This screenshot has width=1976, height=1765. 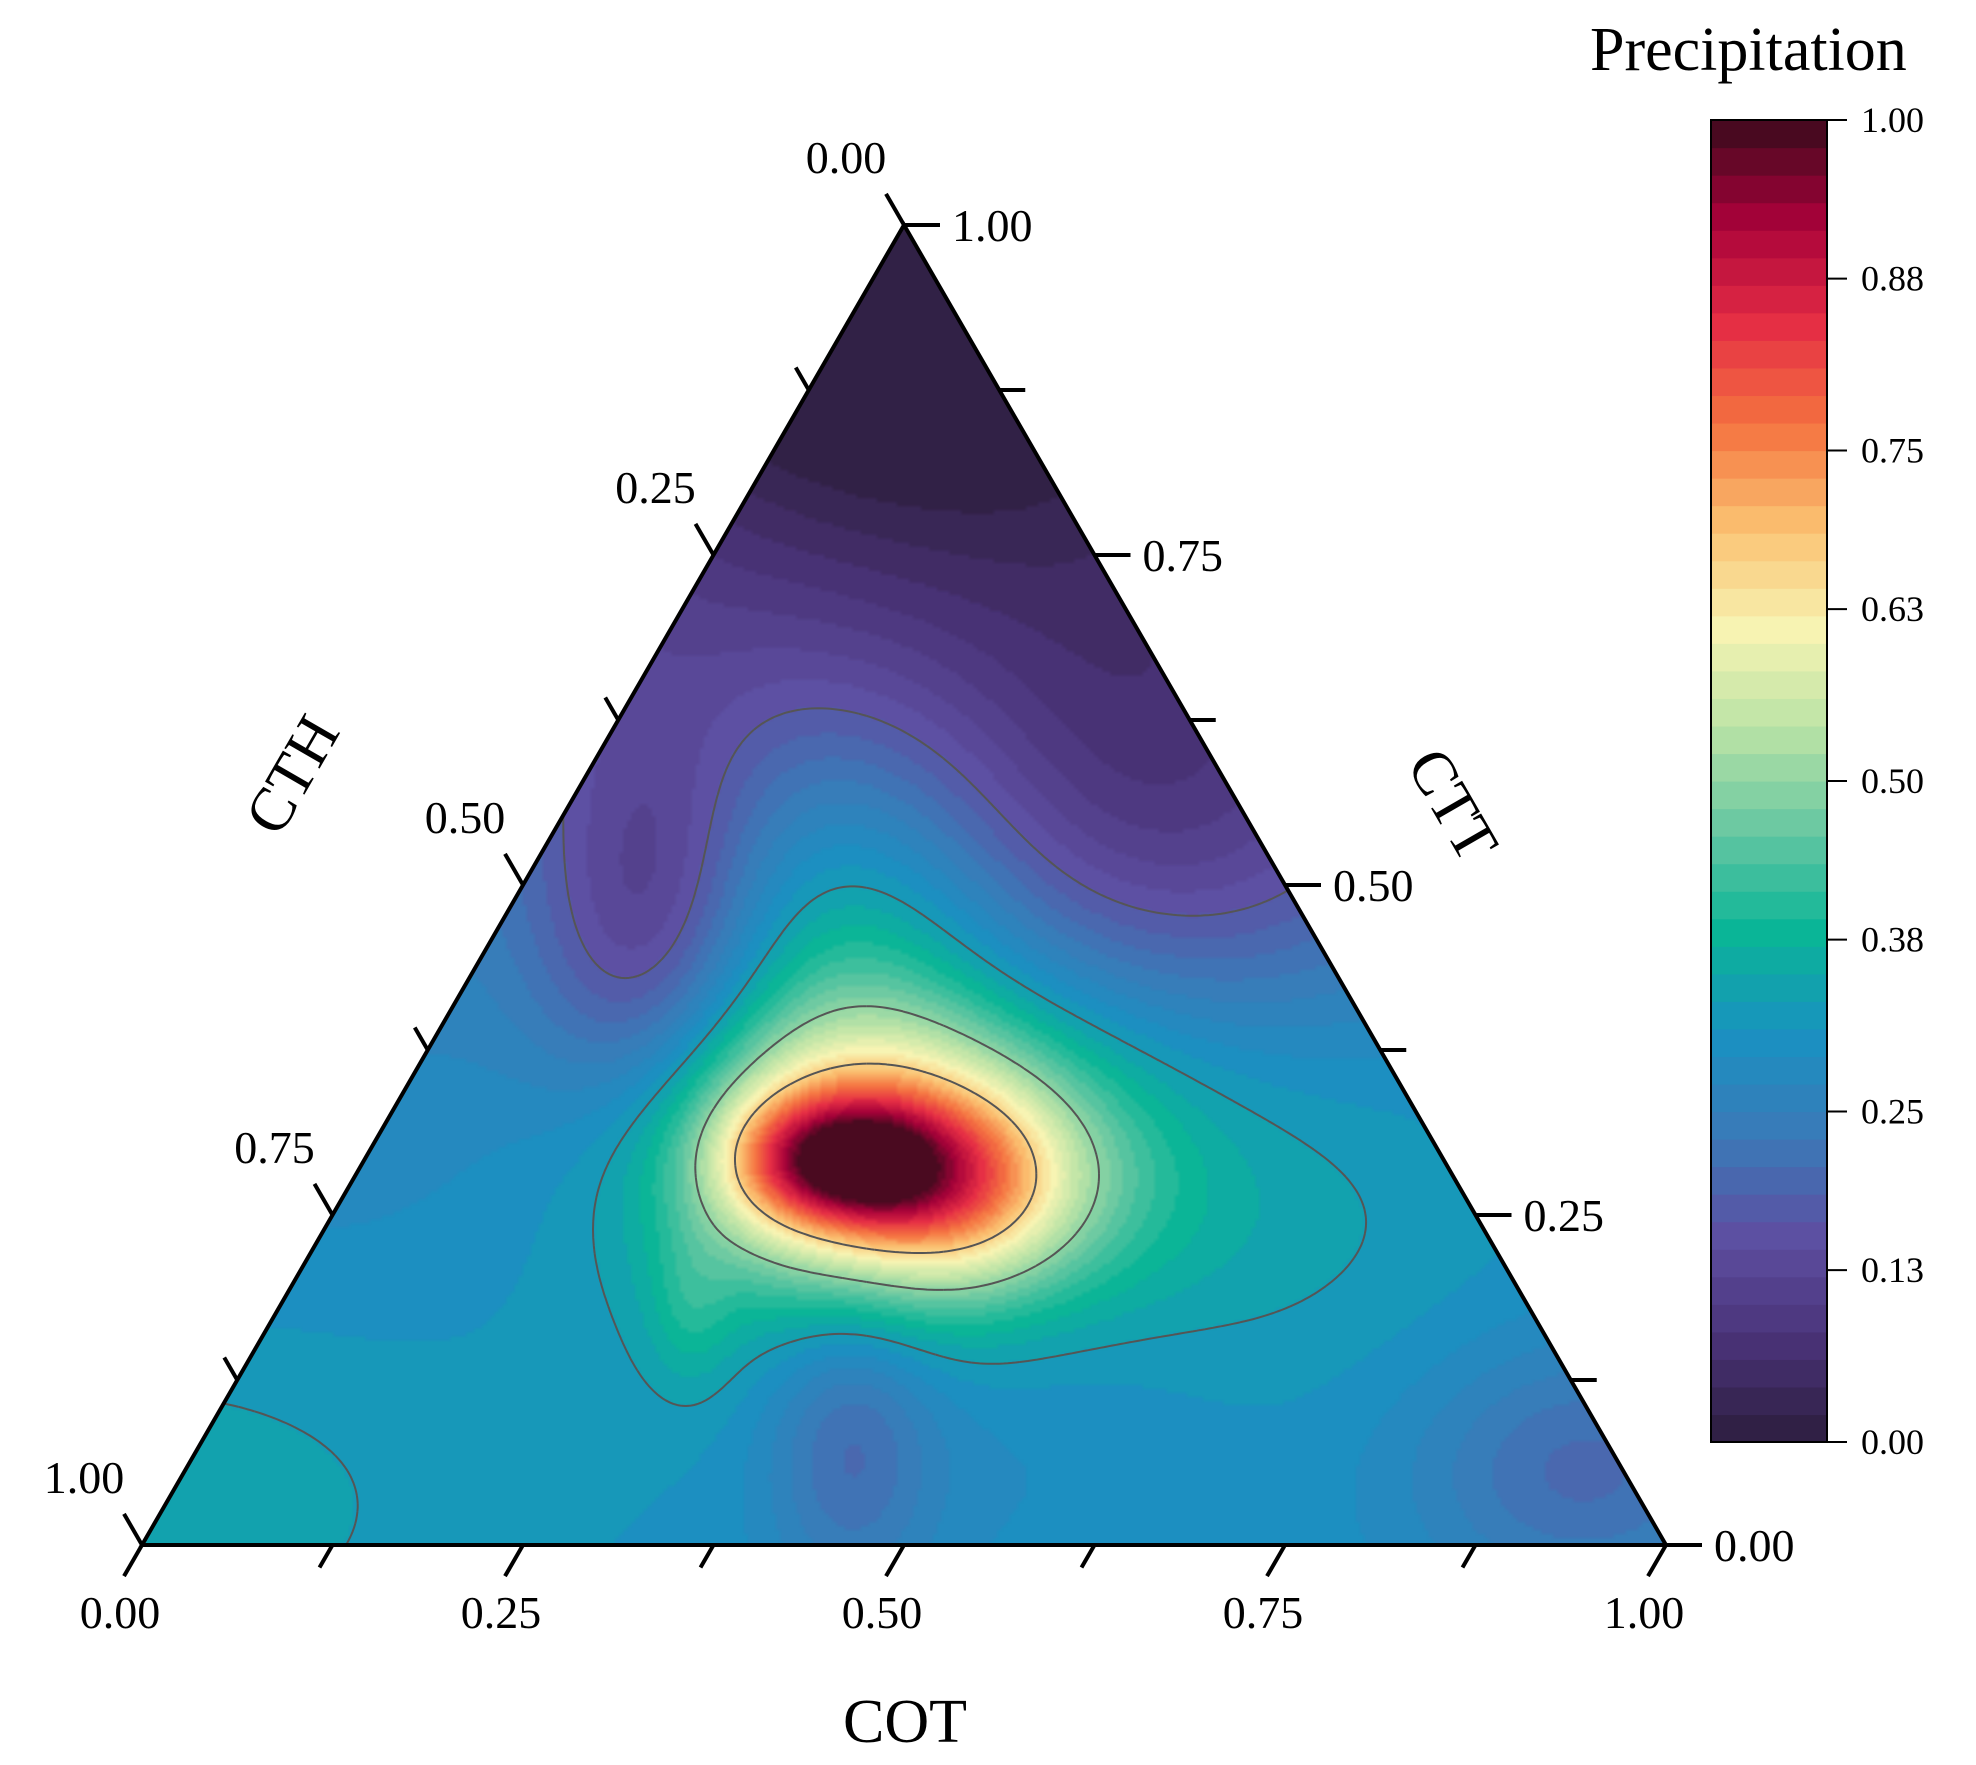 I want to click on cot-tick-1: 0.25, so click(x=501, y=1612).